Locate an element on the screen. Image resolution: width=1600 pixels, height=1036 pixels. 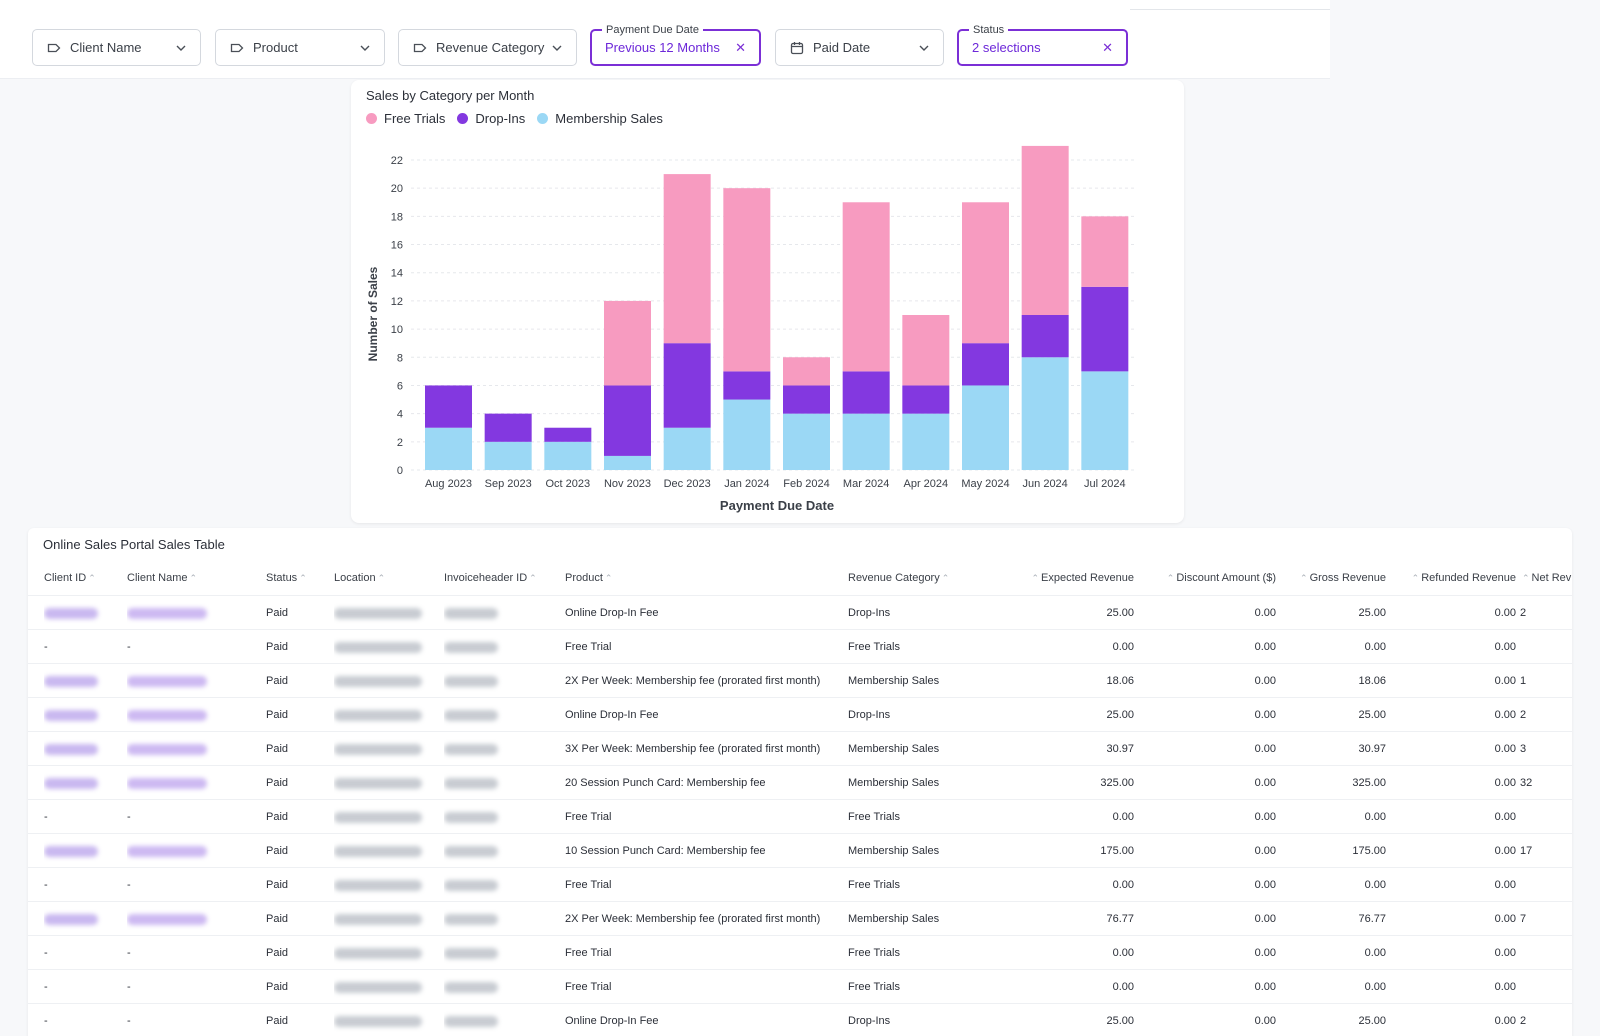
payment-due-date-filter: Payment Due Date Previous 12 Months ✕ is located at coordinates (675, 44).